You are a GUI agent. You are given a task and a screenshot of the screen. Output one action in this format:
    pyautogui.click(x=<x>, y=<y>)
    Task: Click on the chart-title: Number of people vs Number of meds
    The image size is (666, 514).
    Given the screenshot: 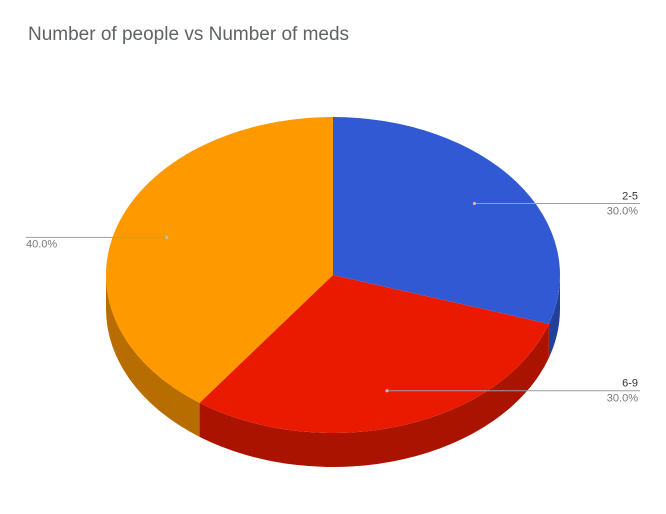 What is the action you would take?
    pyautogui.click(x=189, y=34)
    